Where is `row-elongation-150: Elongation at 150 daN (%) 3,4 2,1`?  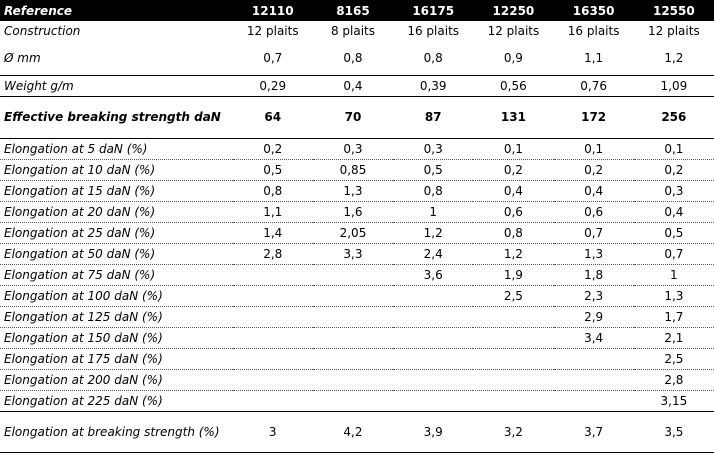
row-elongation-150: Elongation at 150 daN (%) 3,4 2,1 is located at coordinates (357, 338).